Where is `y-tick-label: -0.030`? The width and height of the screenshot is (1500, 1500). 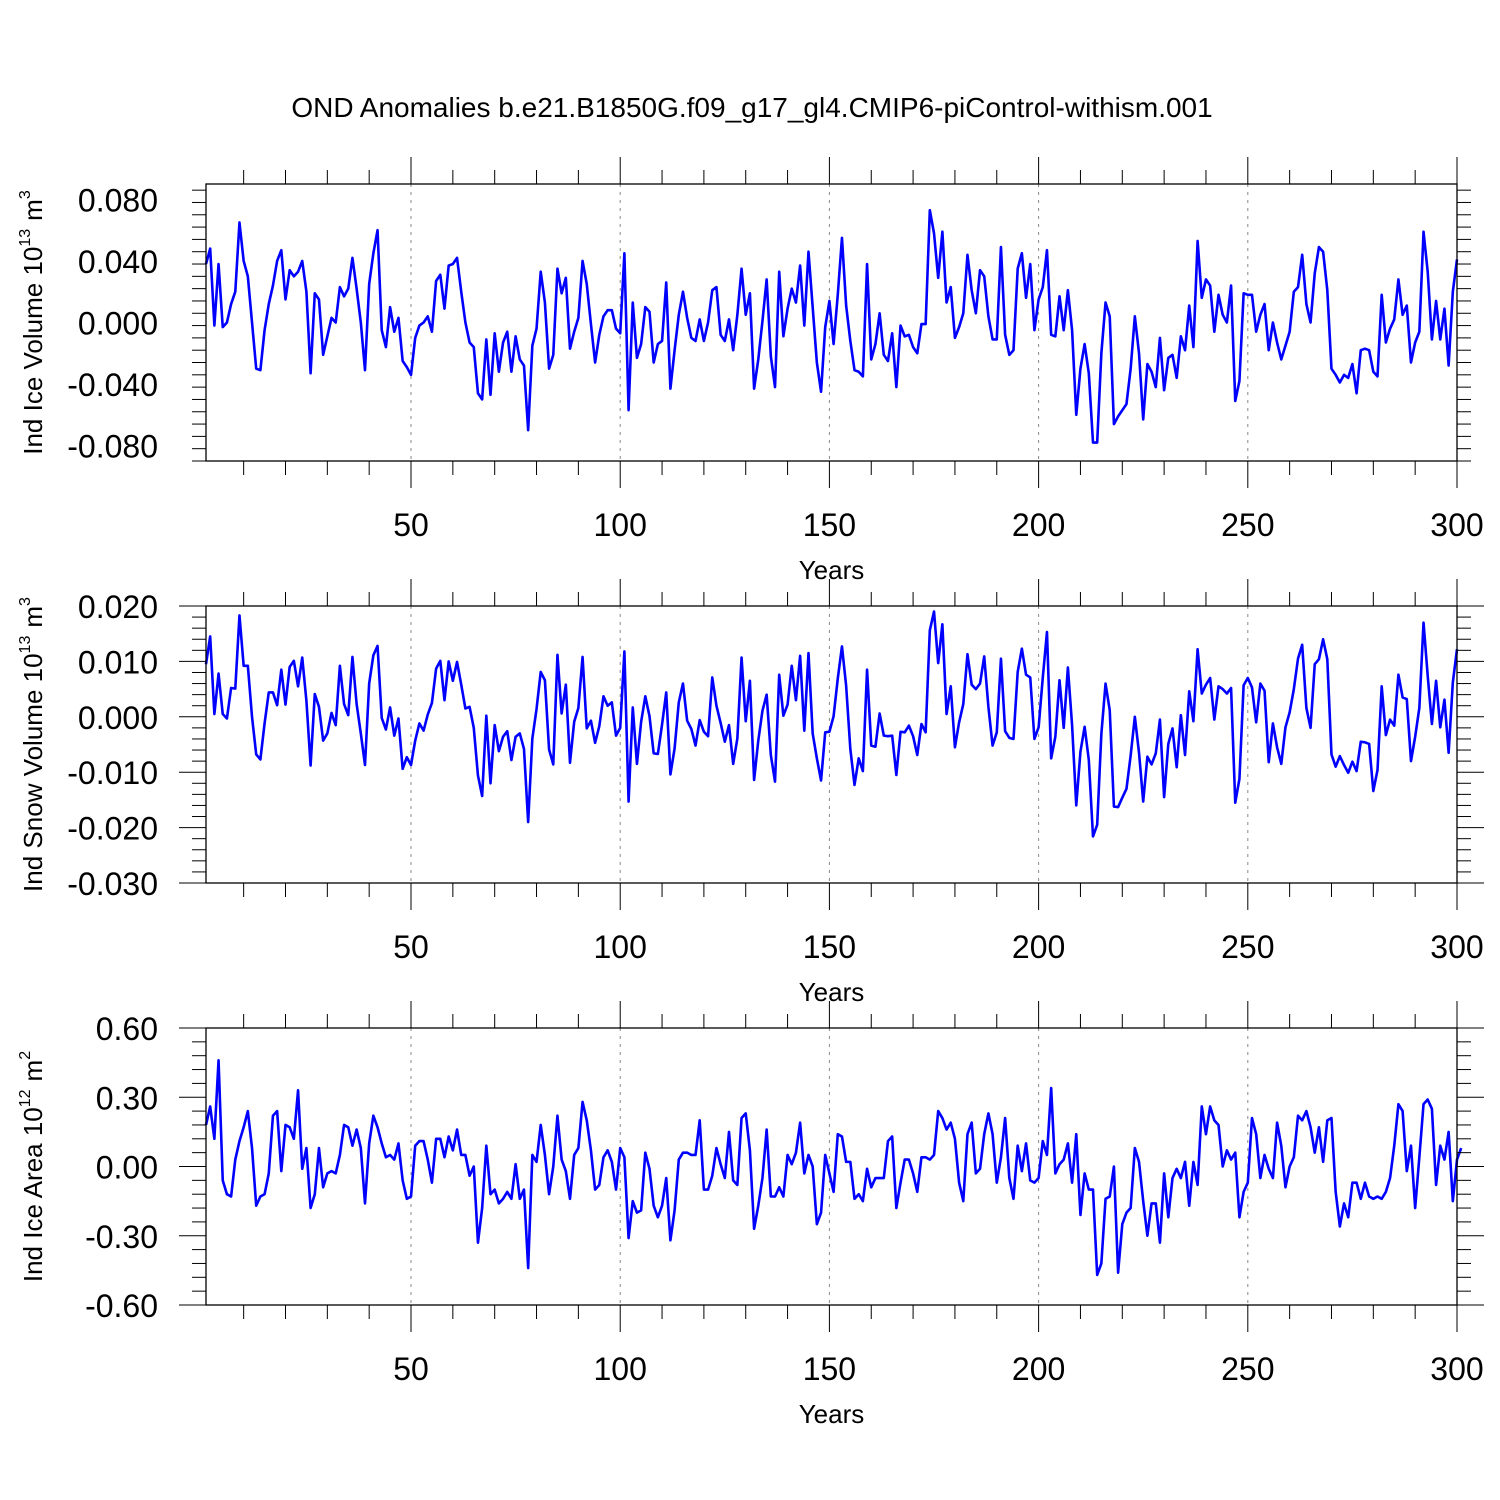
y-tick-label: -0.030 is located at coordinates (112, 884).